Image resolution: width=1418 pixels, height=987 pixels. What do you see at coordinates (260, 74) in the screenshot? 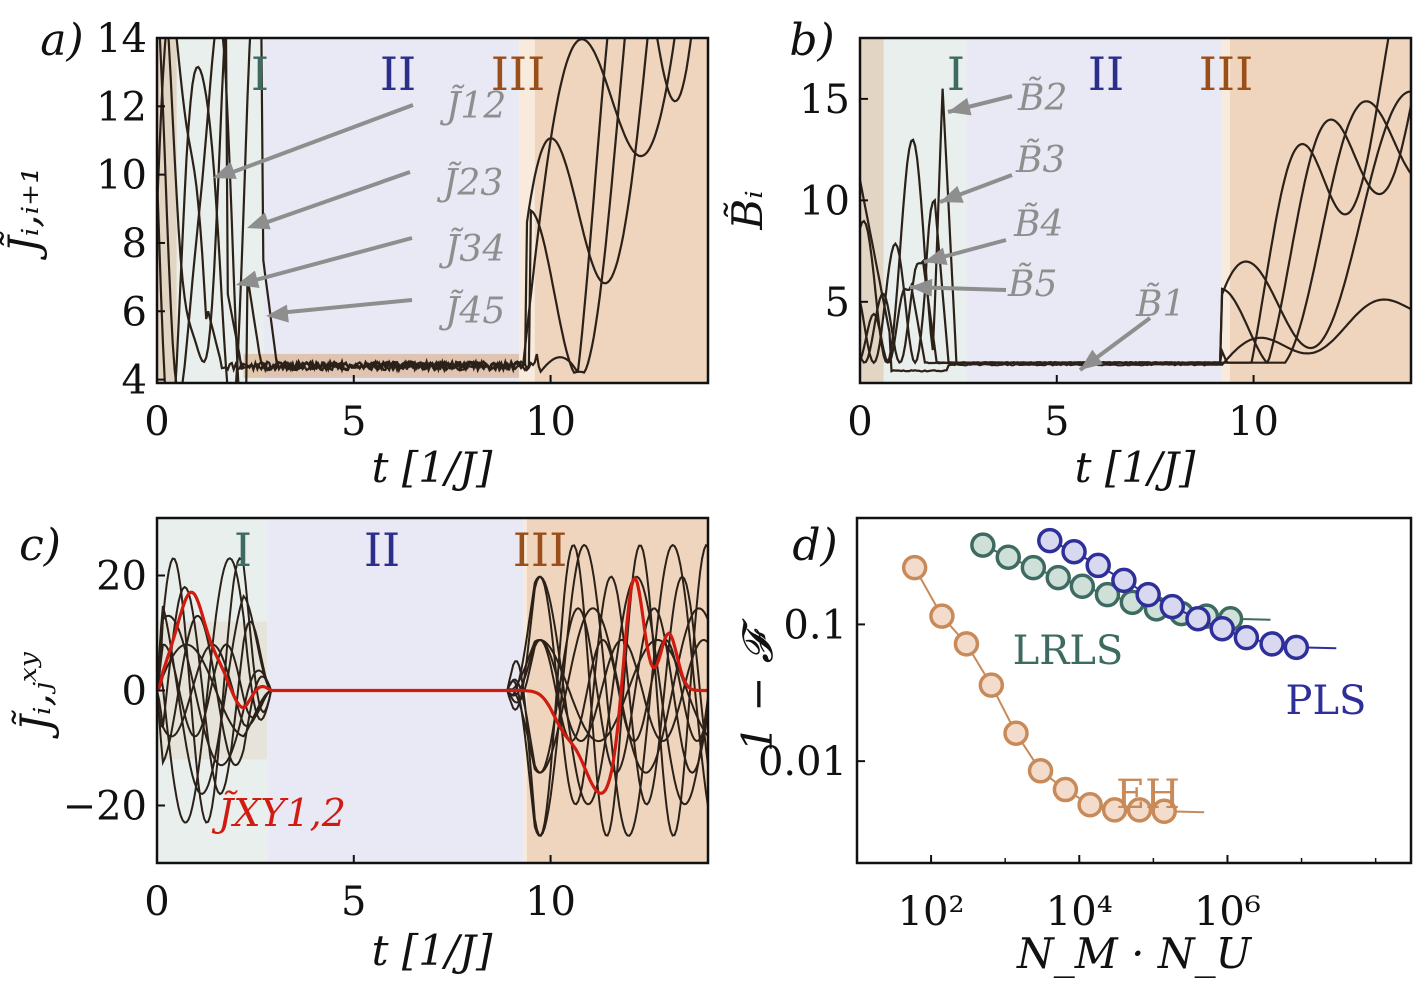
I see `region-I-label-a: I` at bounding box center [260, 74].